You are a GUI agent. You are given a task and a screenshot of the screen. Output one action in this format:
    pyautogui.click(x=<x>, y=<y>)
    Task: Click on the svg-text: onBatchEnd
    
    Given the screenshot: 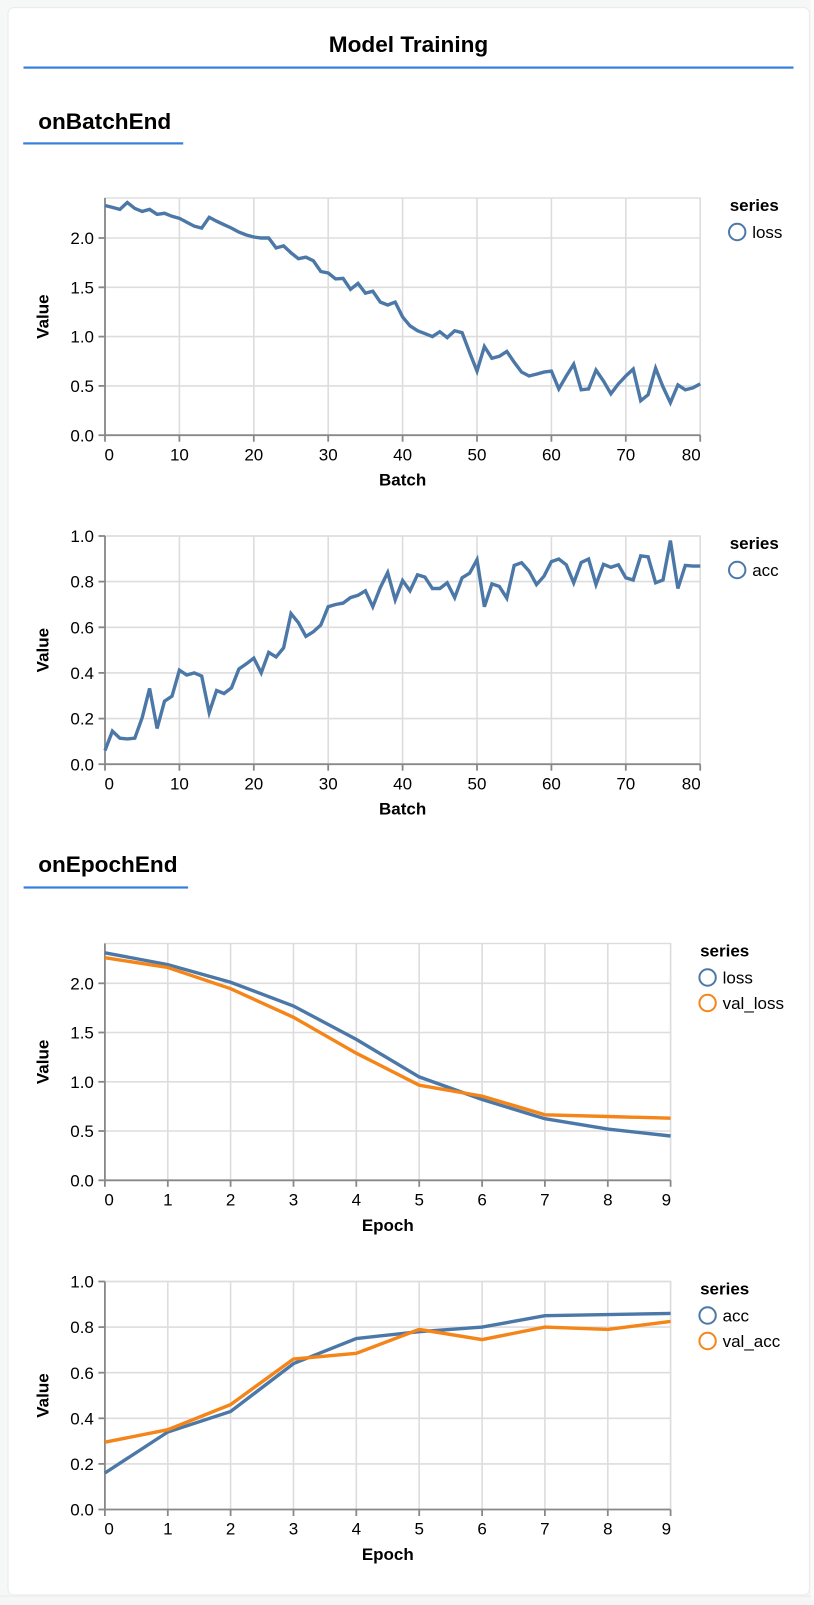 What is the action you would take?
    pyautogui.click(x=104, y=121)
    